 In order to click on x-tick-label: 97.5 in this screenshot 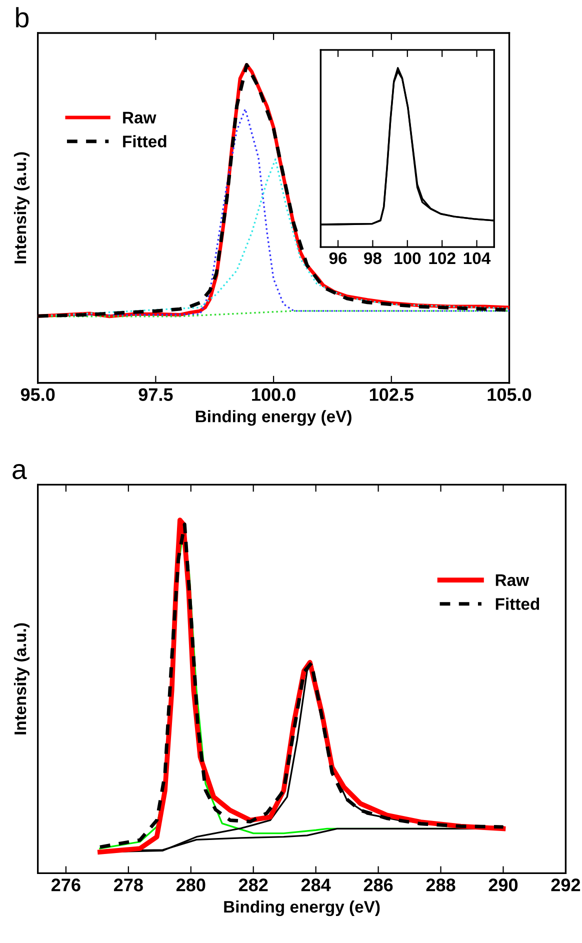, I will do `click(155, 394)`.